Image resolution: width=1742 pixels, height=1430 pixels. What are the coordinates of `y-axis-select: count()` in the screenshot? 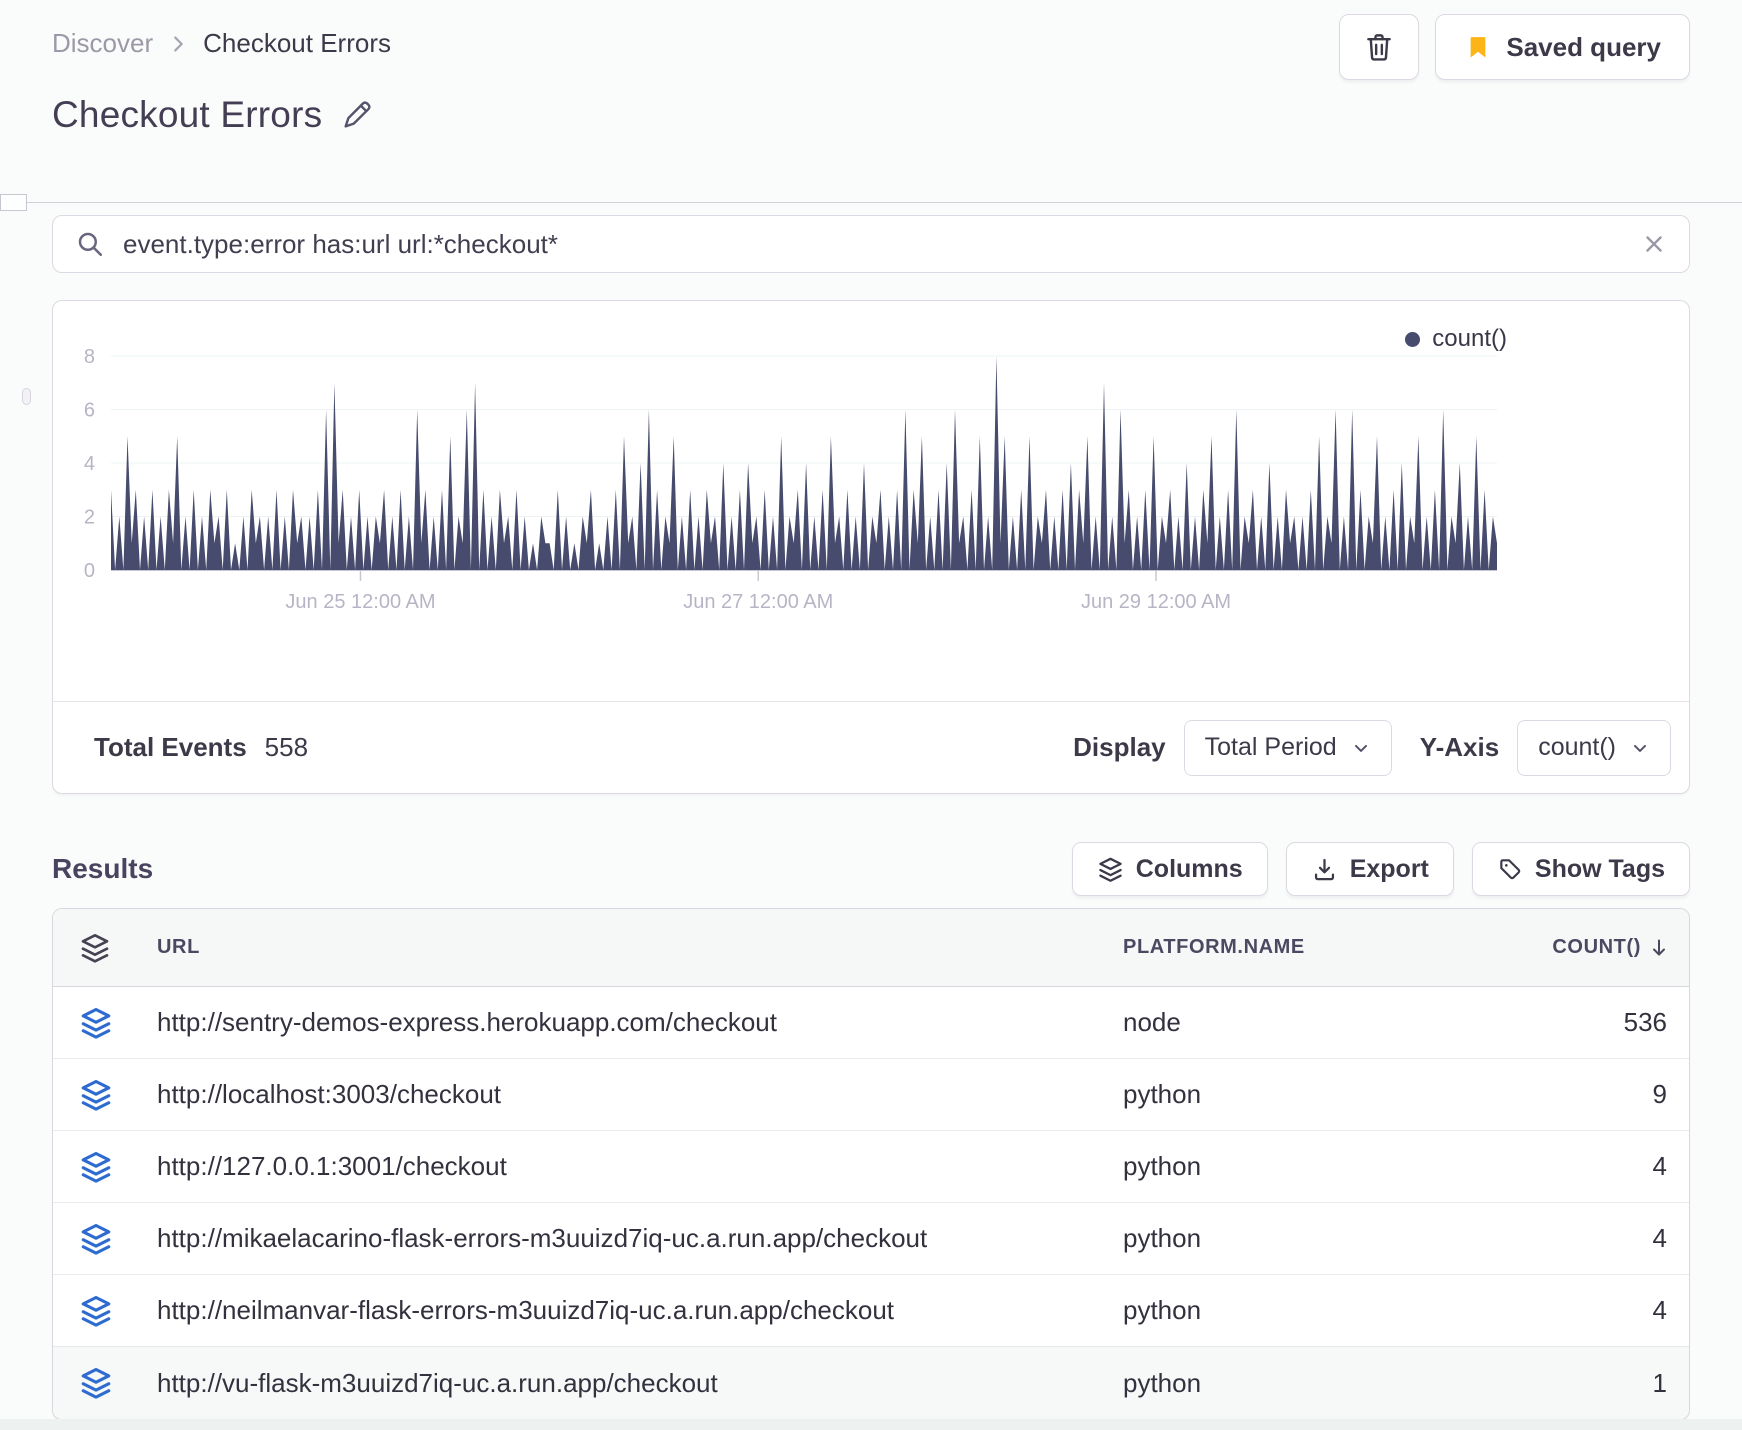 It's located at (1594, 747).